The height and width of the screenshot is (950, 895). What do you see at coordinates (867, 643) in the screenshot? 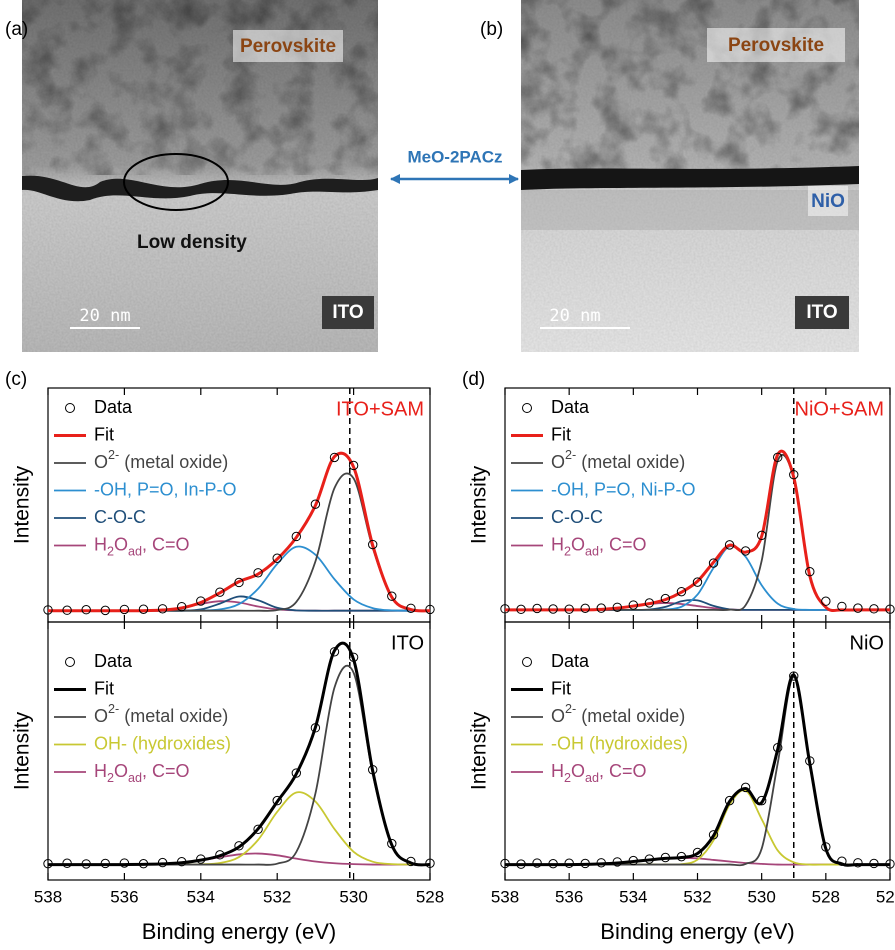
I see `panel-title: NiO` at bounding box center [867, 643].